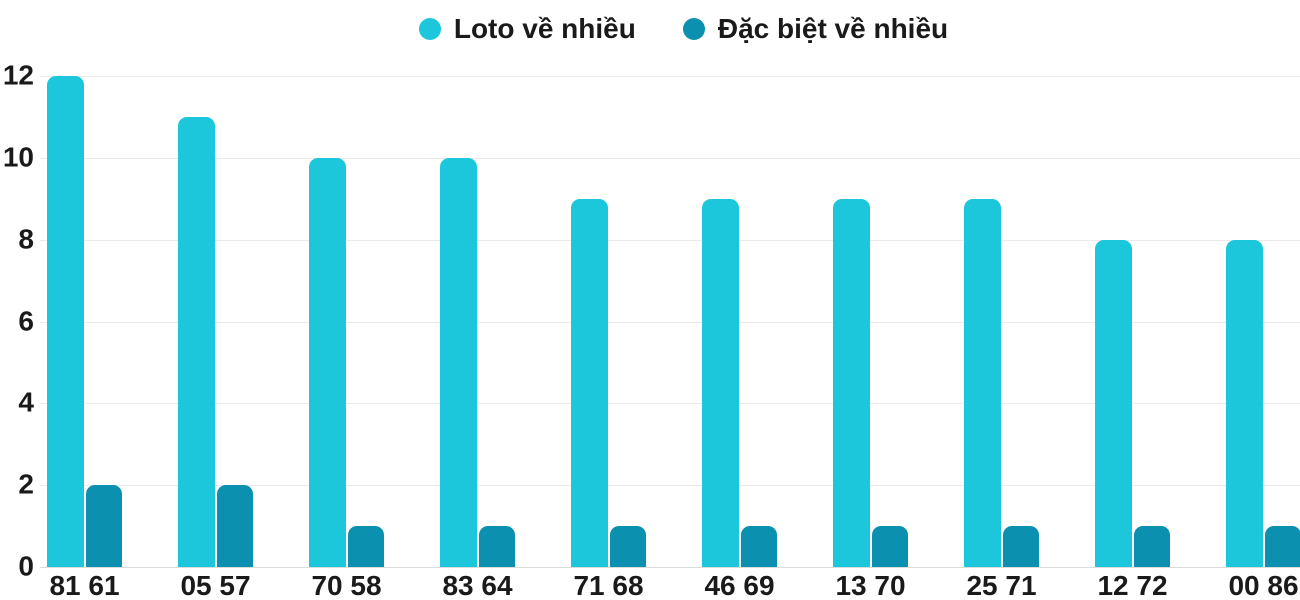  Describe the element at coordinates (1001, 585) in the screenshot. I see `x-tick-label: 25 71` at that location.